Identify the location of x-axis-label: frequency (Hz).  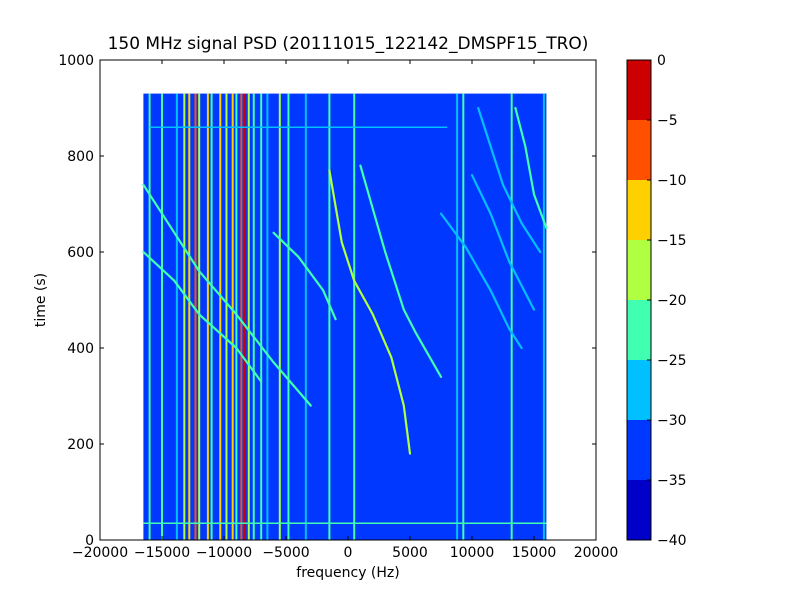
(347, 573).